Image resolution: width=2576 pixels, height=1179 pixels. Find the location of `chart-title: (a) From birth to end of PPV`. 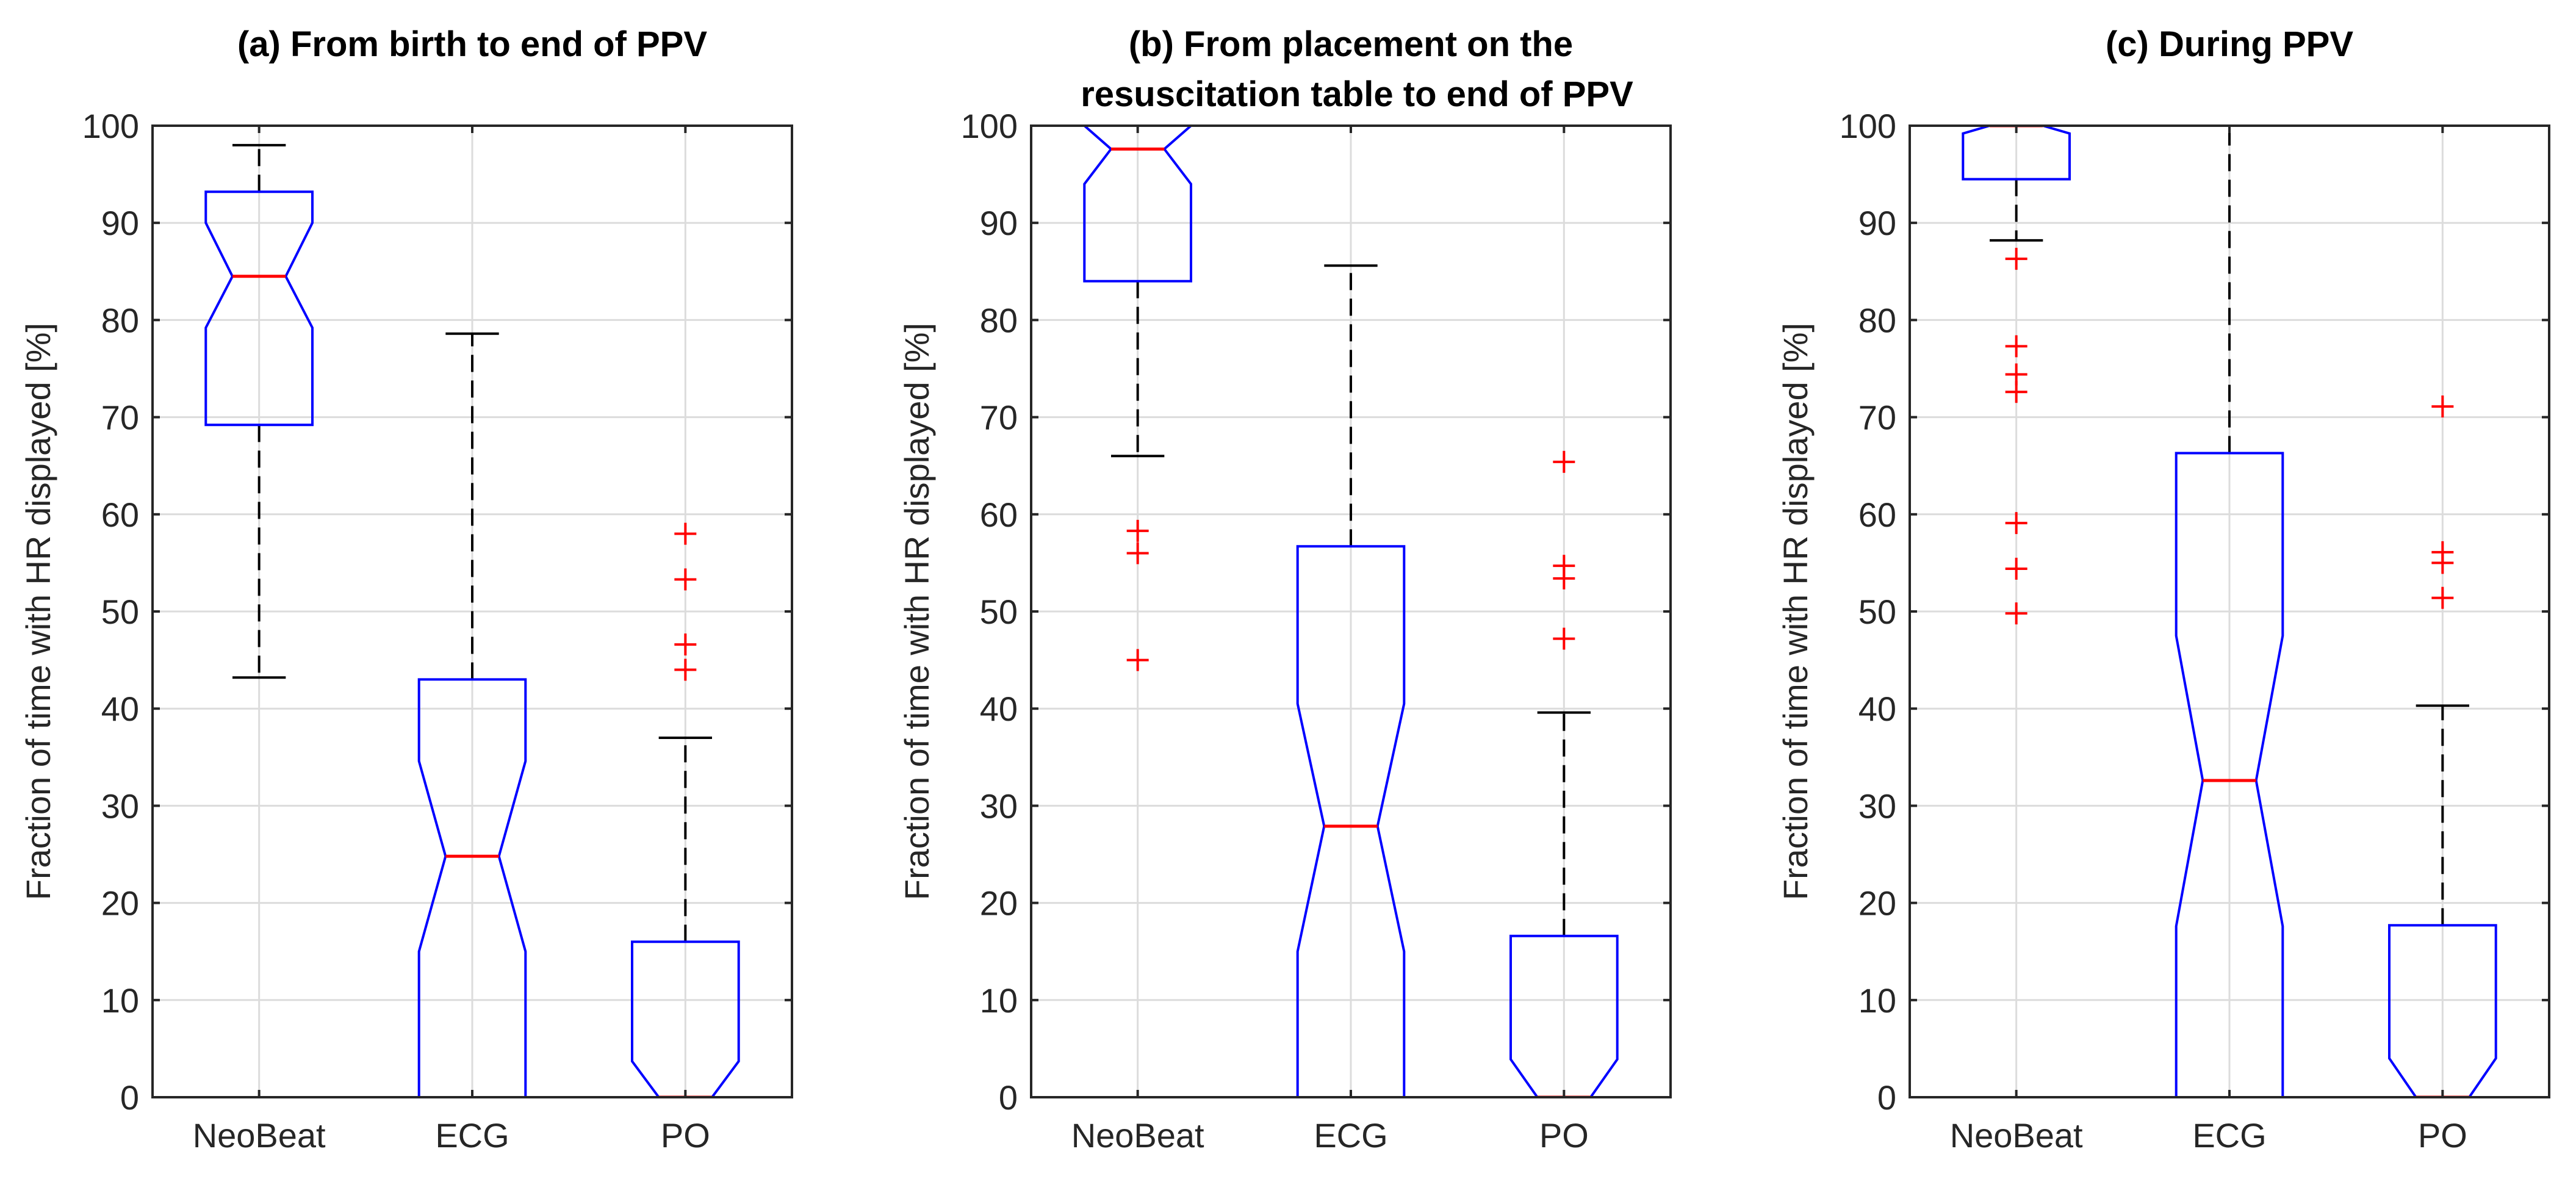

chart-title: (a) From birth to end of PPV is located at coordinates (472, 44).